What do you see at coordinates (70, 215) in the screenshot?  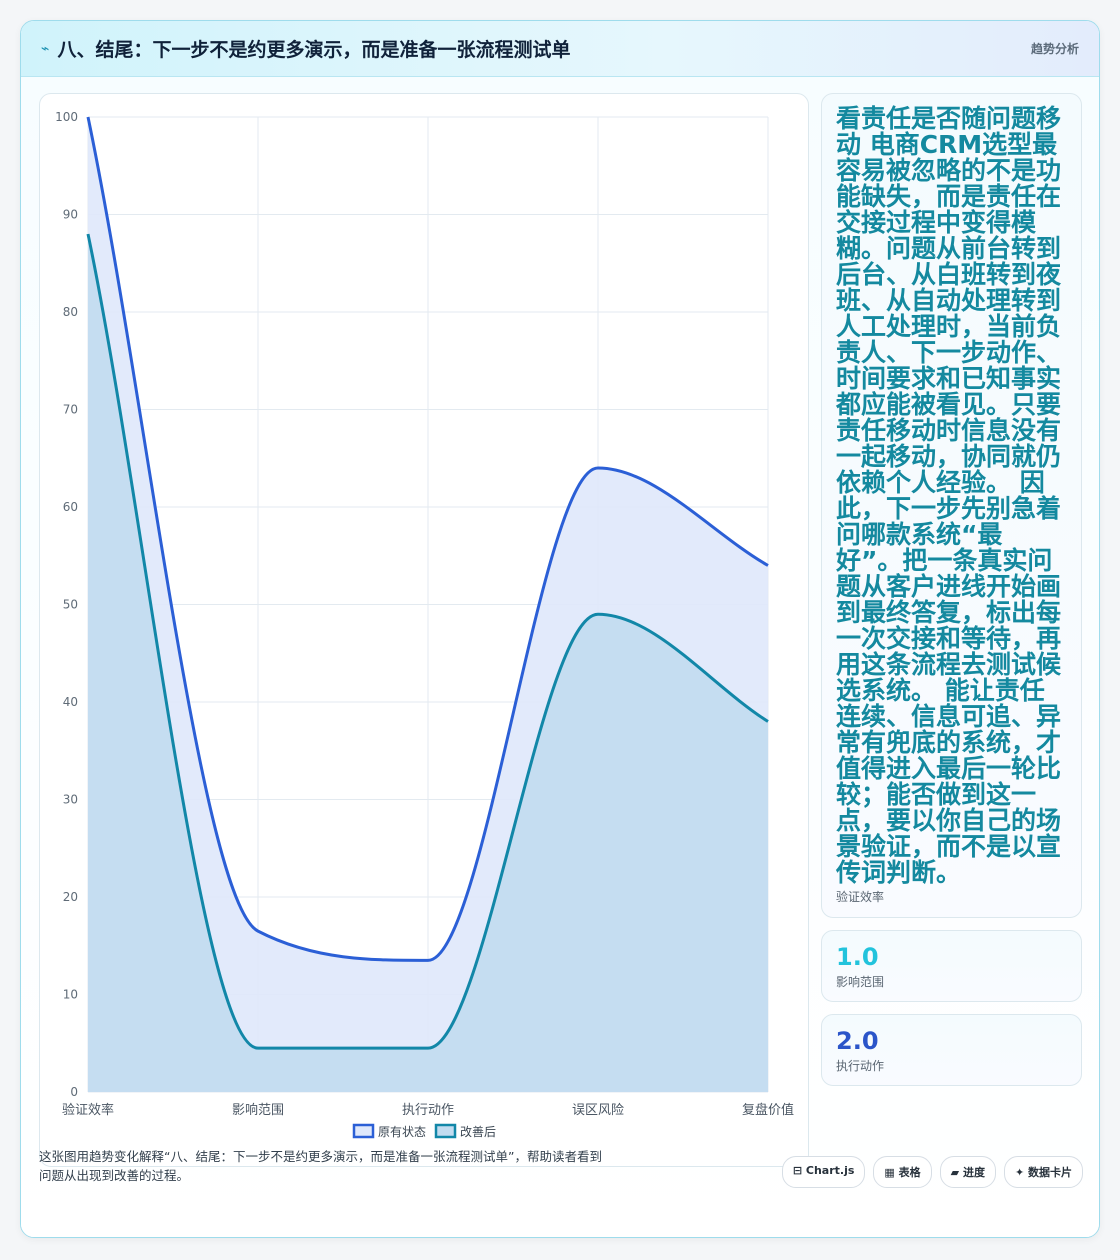 I see `y-tick-label: 90` at bounding box center [70, 215].